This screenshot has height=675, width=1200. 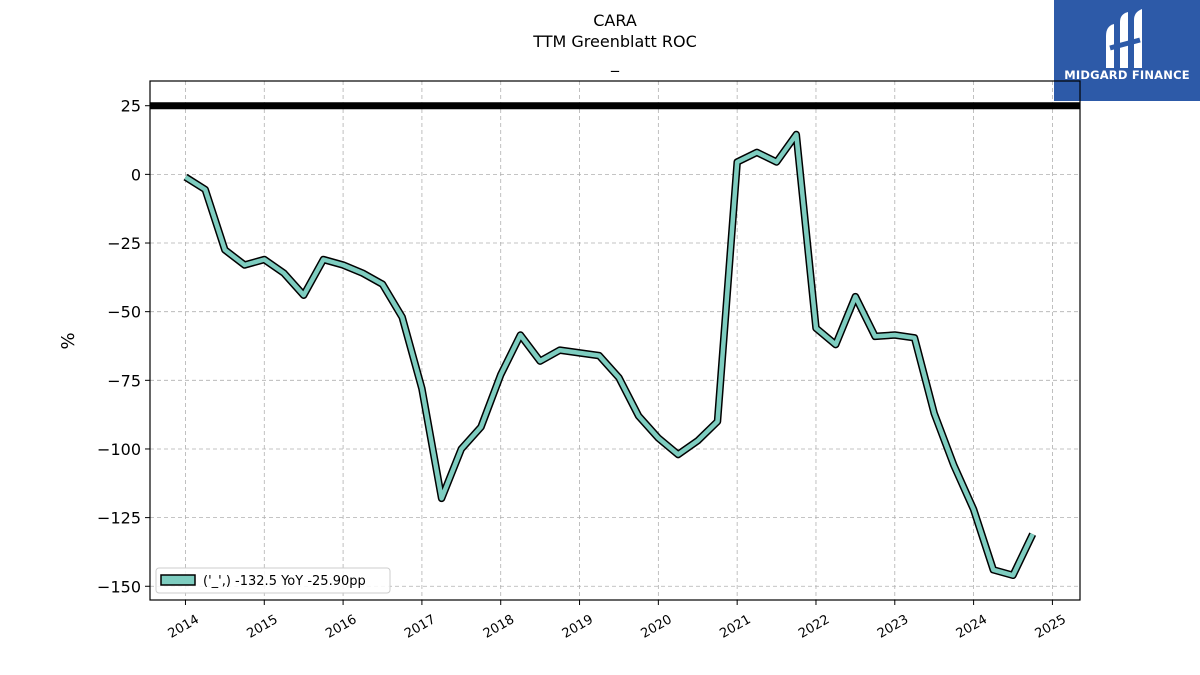 I want to click on y-tick-label: −150, so click(x=119, y=586).